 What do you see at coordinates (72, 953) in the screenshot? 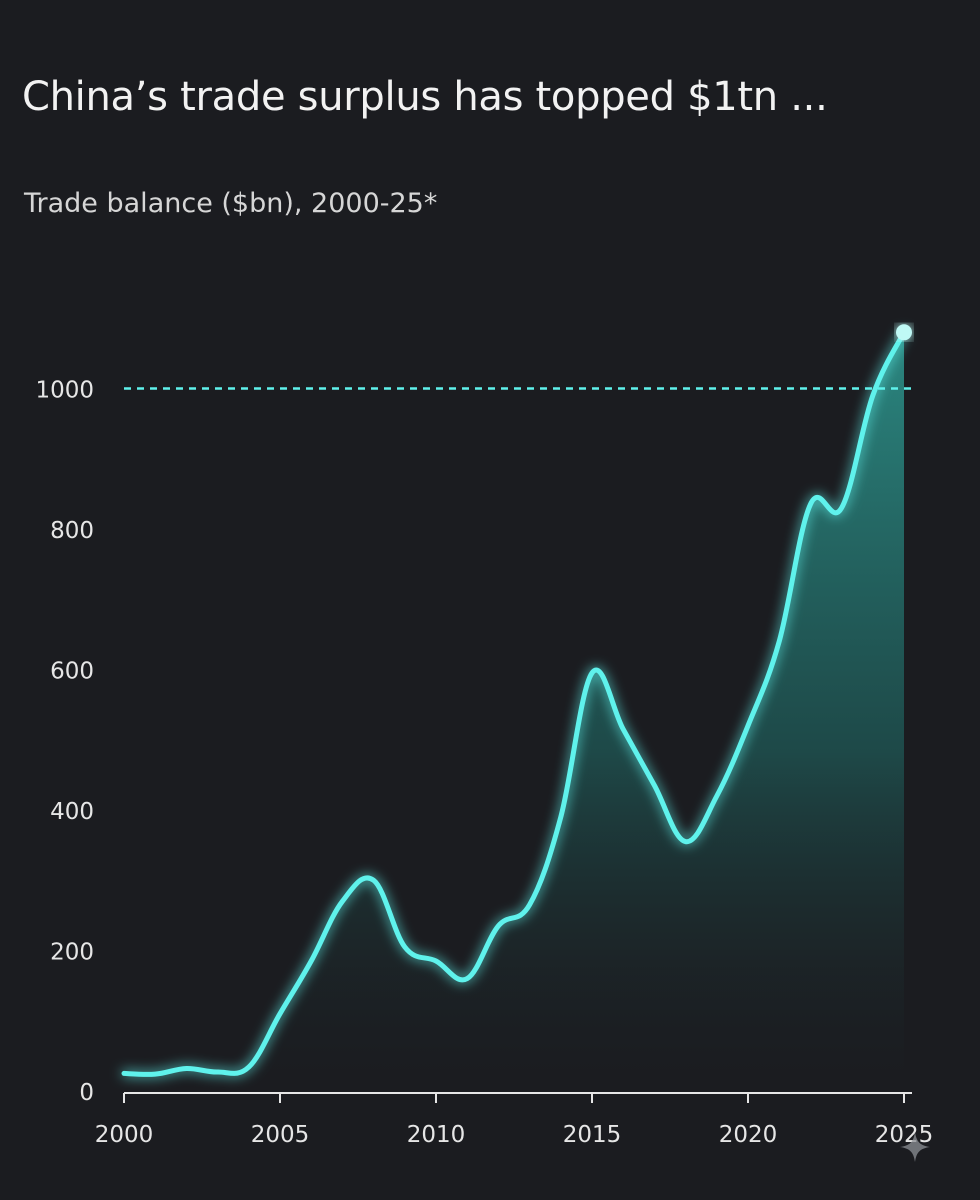
I see `y-tick-label-200: 200` at bounding box center [72, 953].